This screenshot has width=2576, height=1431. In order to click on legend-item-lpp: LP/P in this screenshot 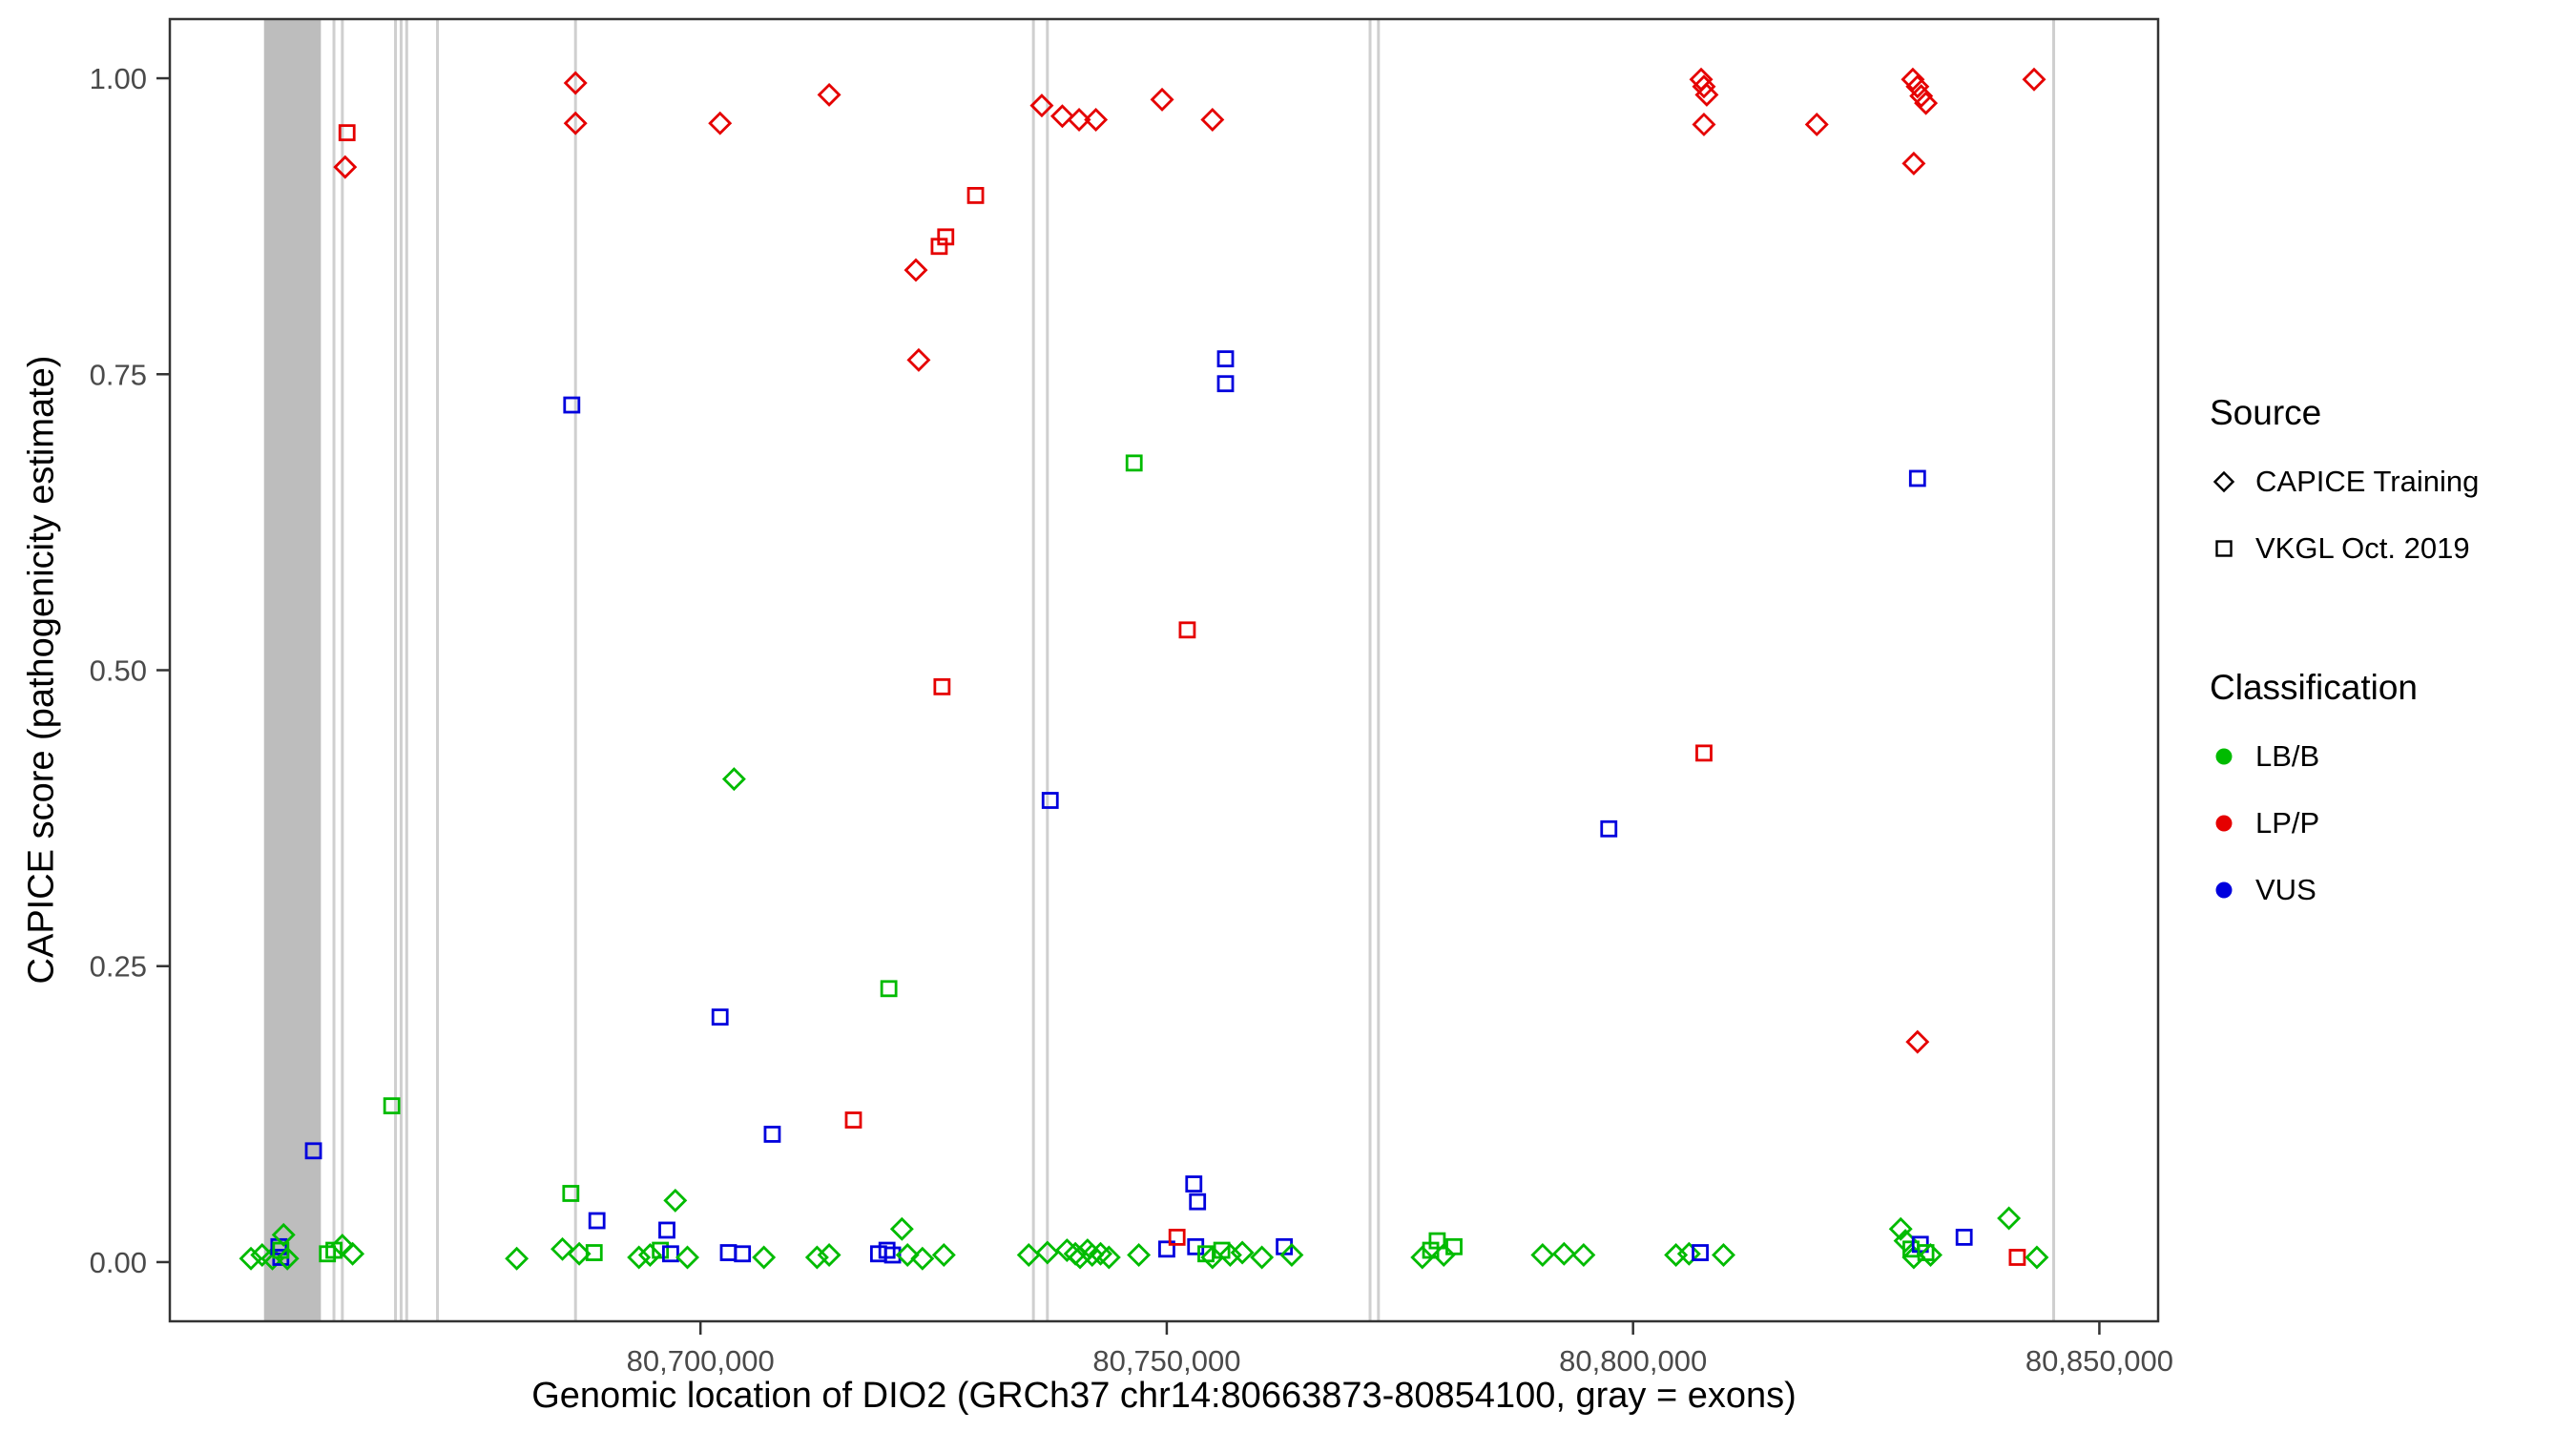, I will do `click(2393, 823)`.